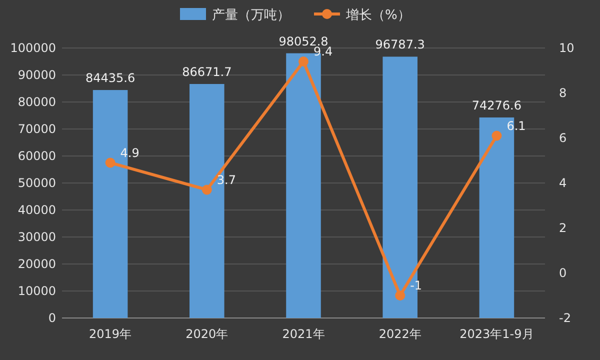  What do you see at coordinates (563, 183) in the screenshot?
I see `y2-tick-label: 4` at bounding box center [563, 183].